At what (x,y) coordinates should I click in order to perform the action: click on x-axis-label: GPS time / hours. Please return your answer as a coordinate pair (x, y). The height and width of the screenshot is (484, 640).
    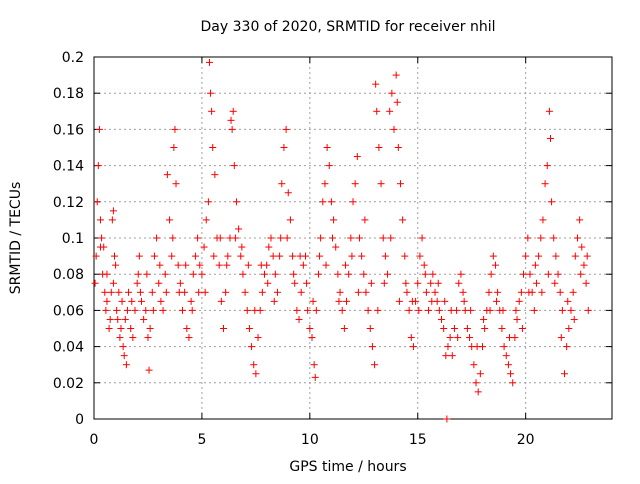
    Looking at the image, I should click on (347, 467).